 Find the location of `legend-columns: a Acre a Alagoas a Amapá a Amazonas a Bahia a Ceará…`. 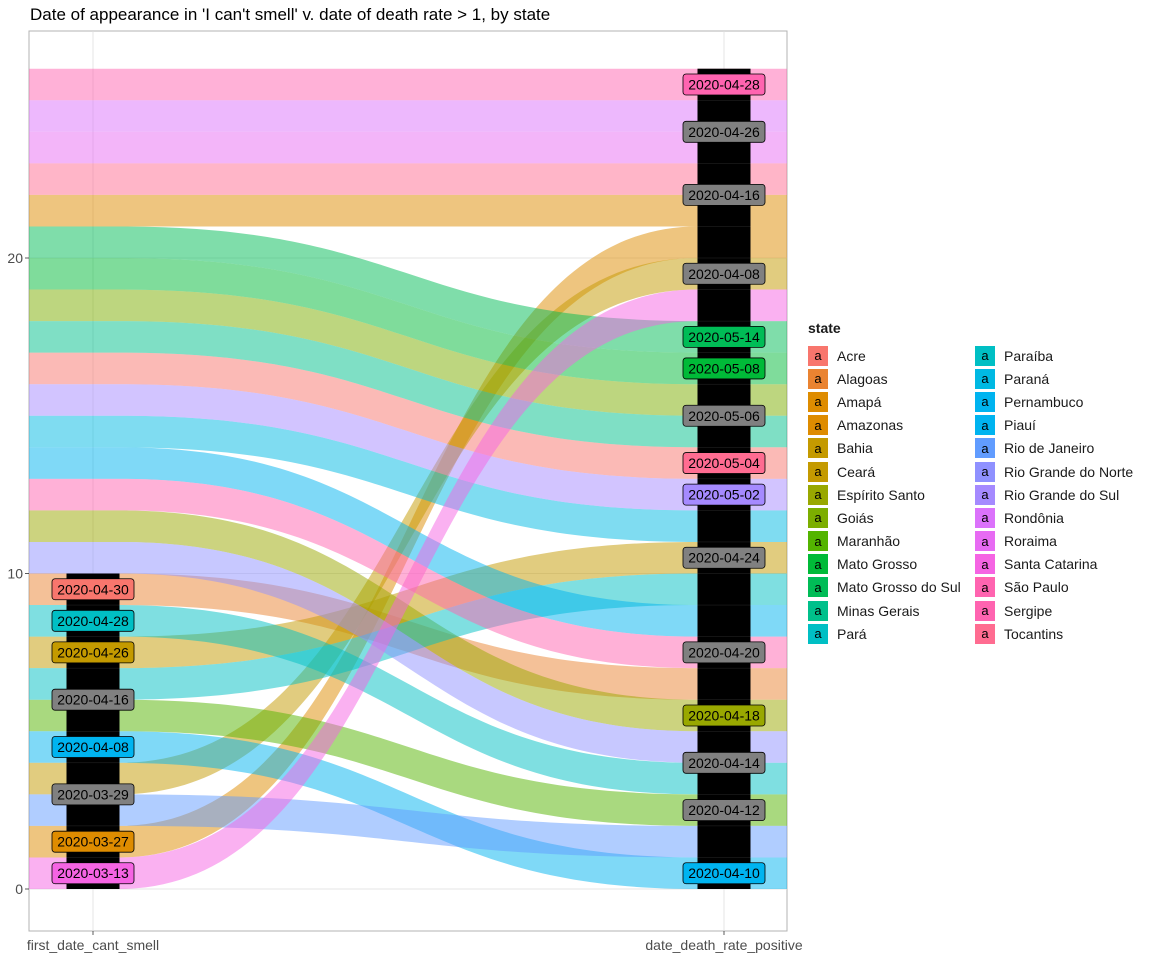

legend-columns: a Acre a Alagoas a Amapá a Amazonas a Bahia a Ceará… is located at coordinates (975, 494).